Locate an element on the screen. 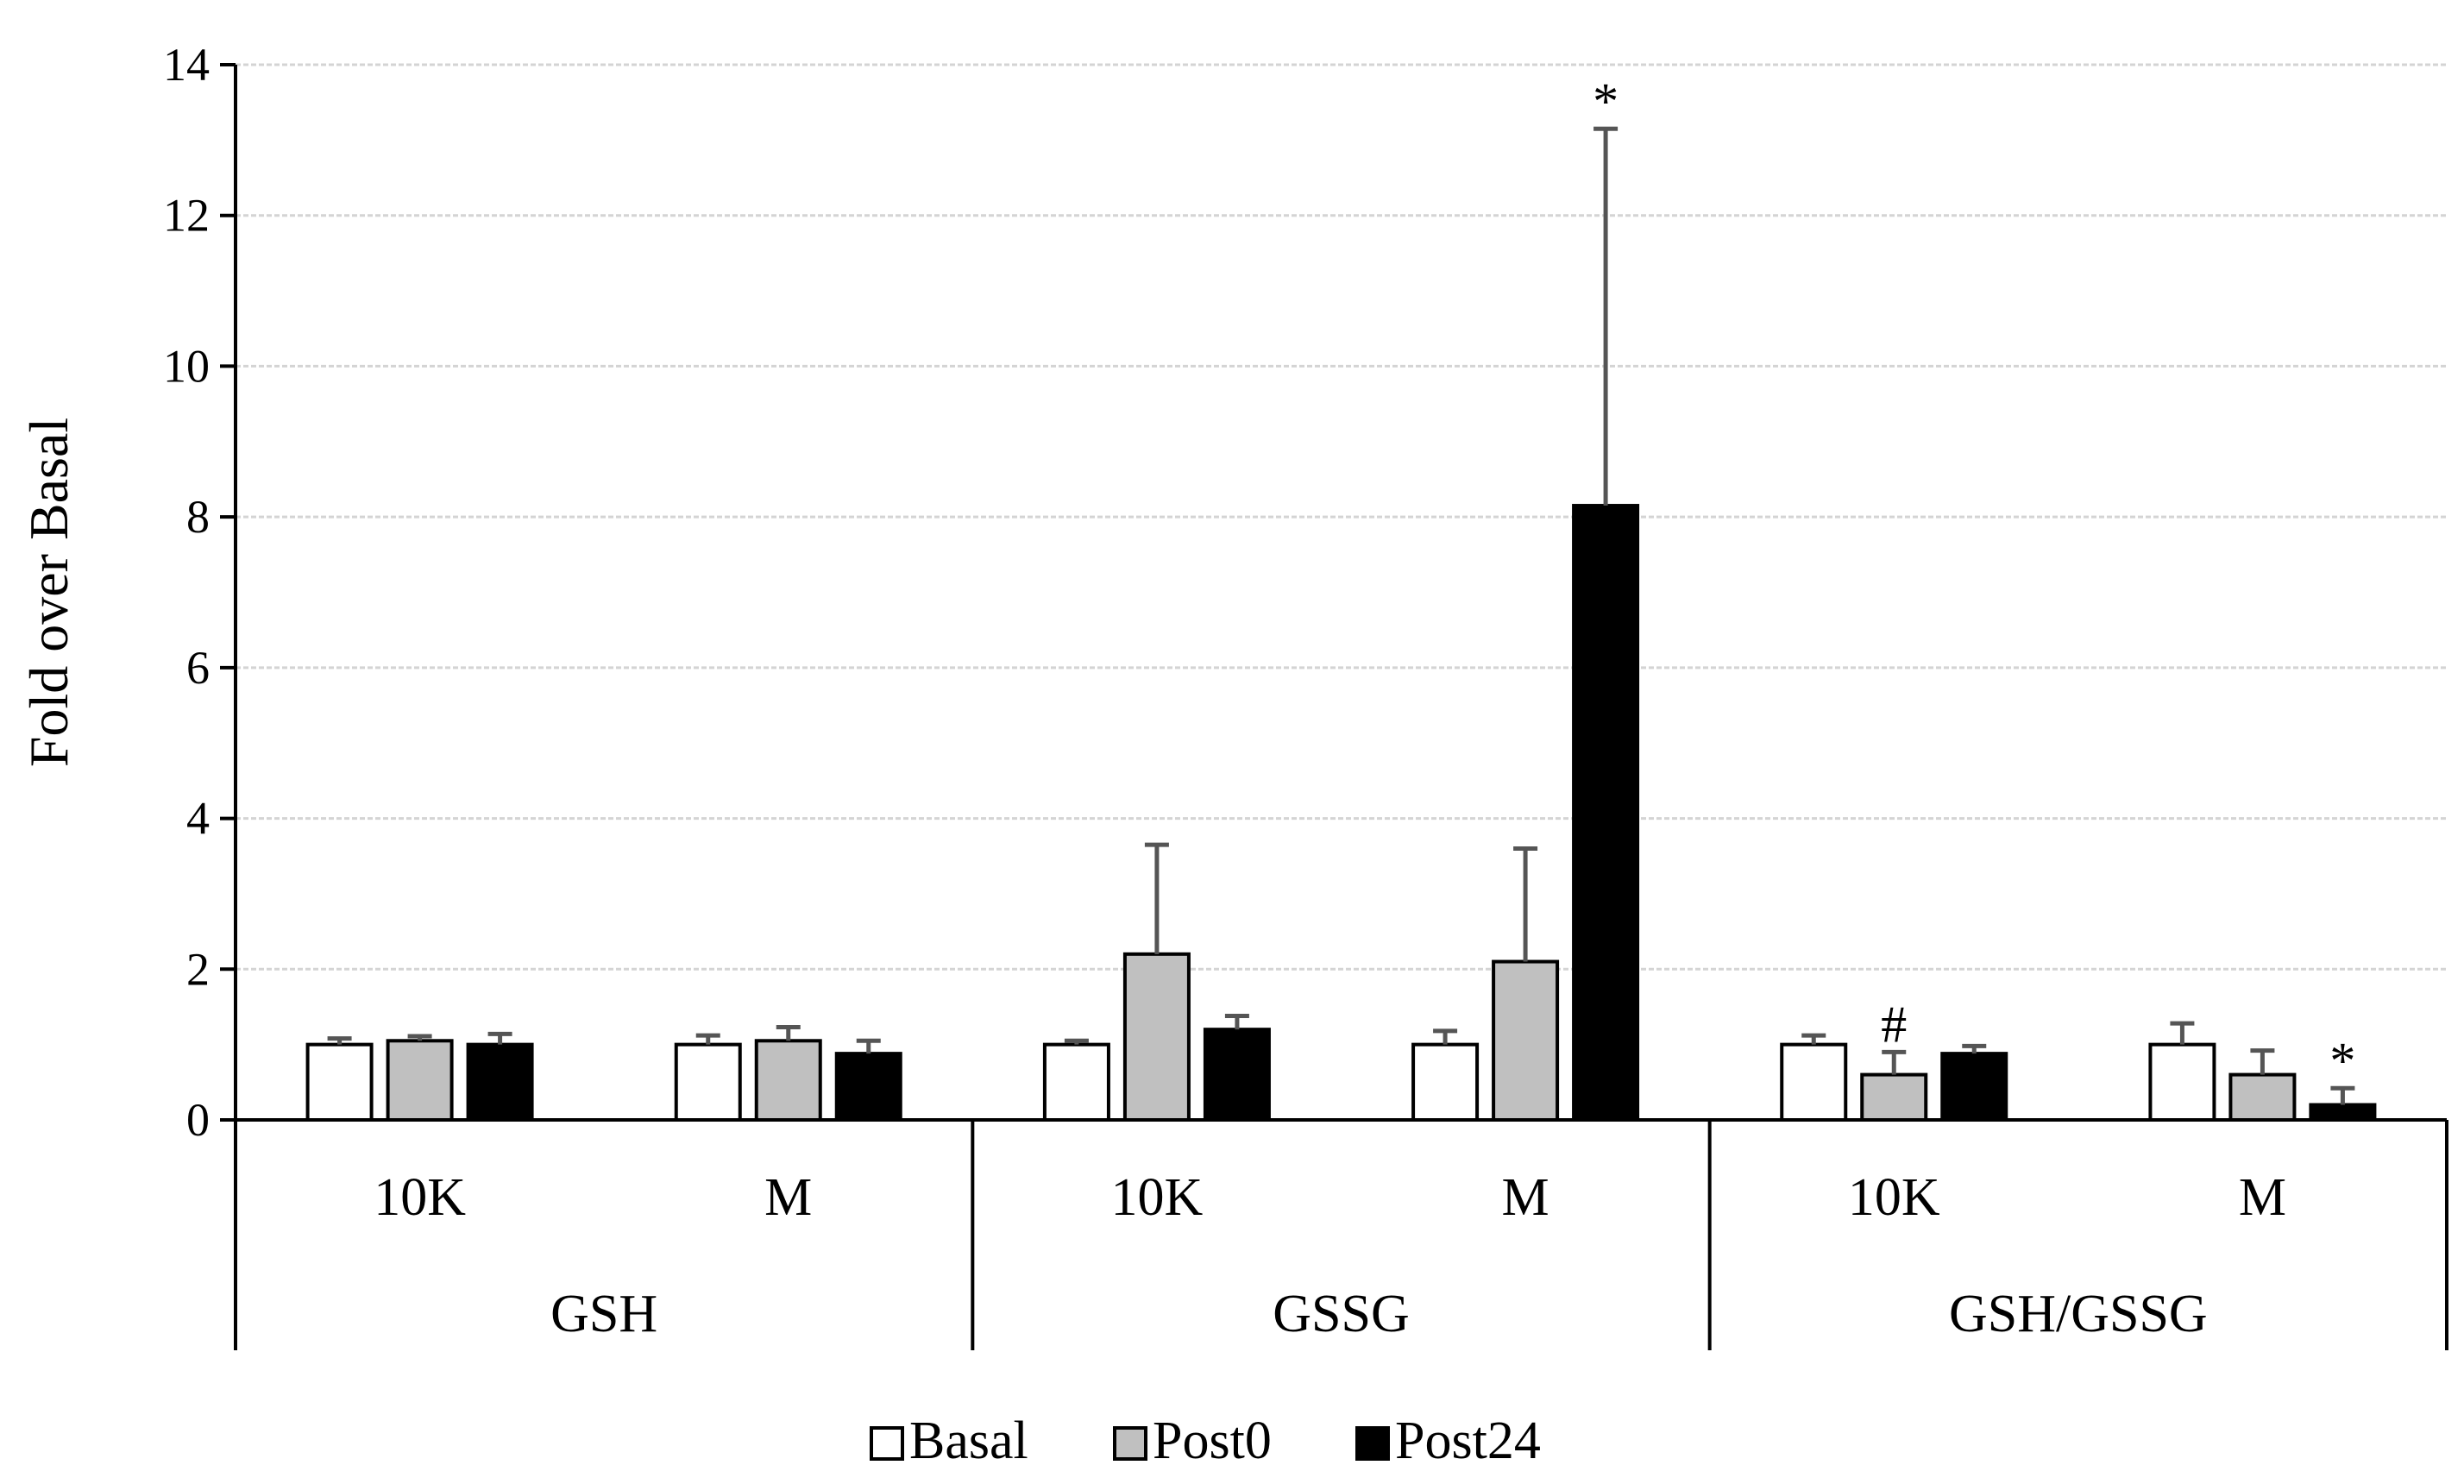 The height and width of the screenshot is (1484, 2464). y-tick-label: 8 is located at coordinates (198, 517).